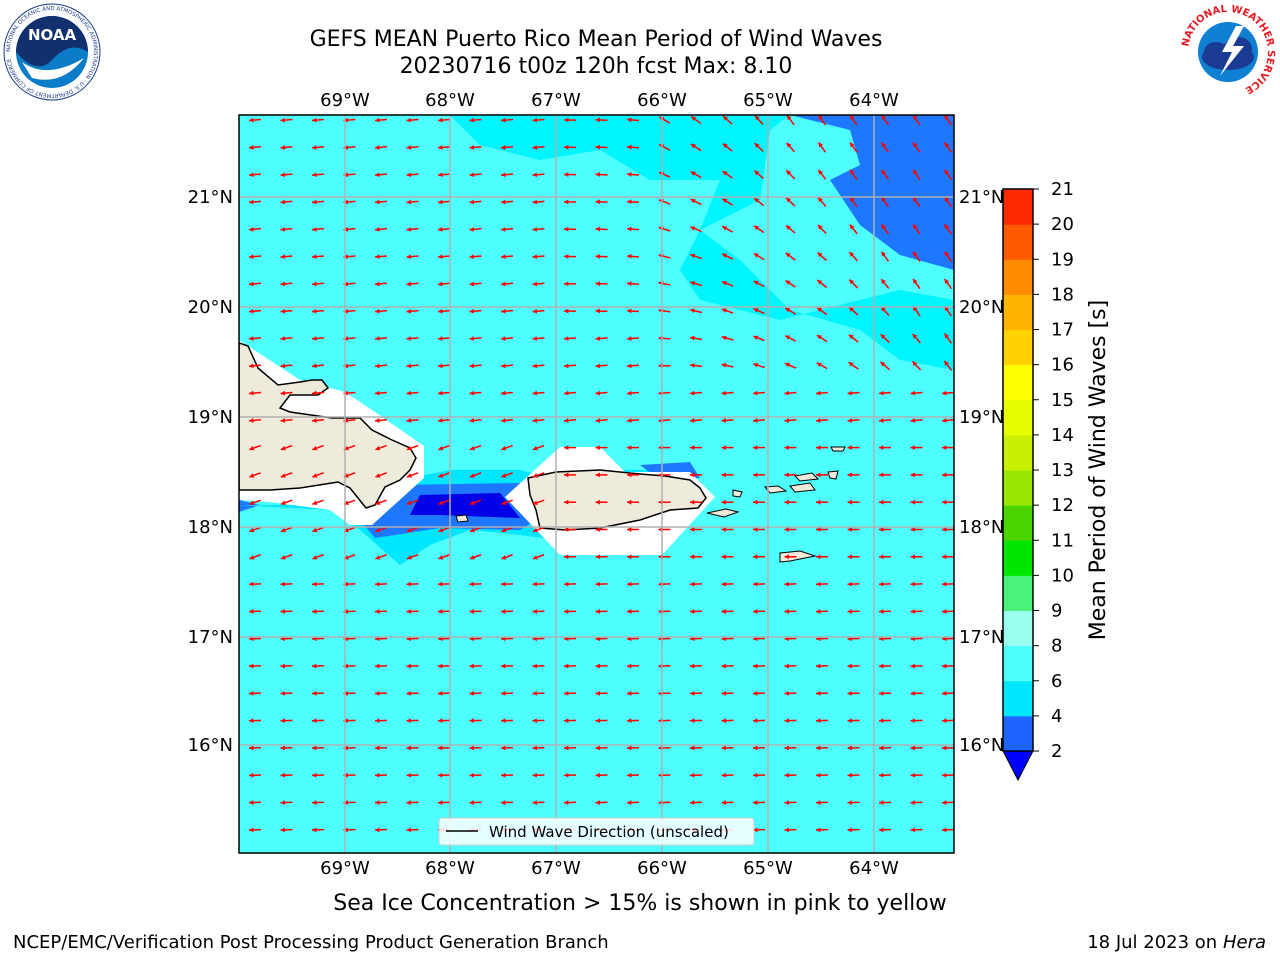  Describe the element at coordinates (737, 493) in the screenshot. I see `land-island` at that location.